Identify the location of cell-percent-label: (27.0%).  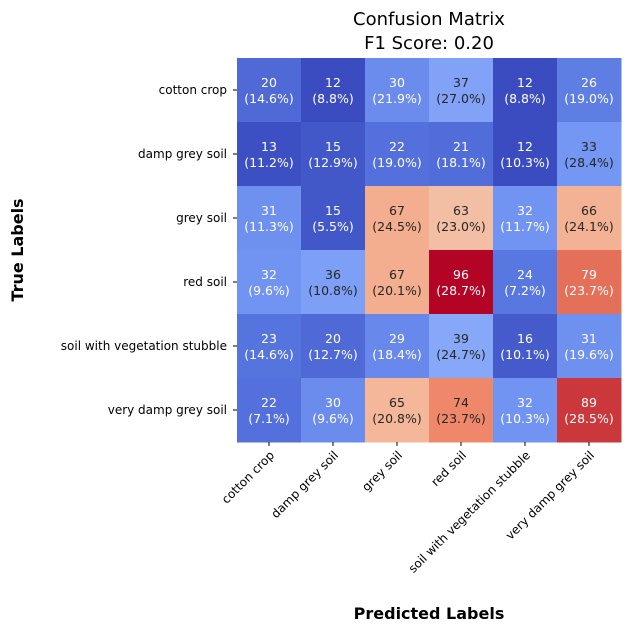
(460, 98).